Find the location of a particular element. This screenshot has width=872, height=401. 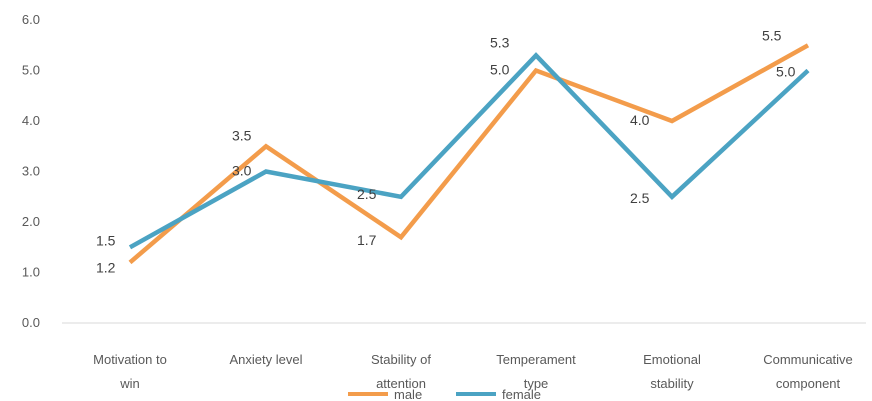

y-tick-label: 3.0 is located at coordinates (31, 171).